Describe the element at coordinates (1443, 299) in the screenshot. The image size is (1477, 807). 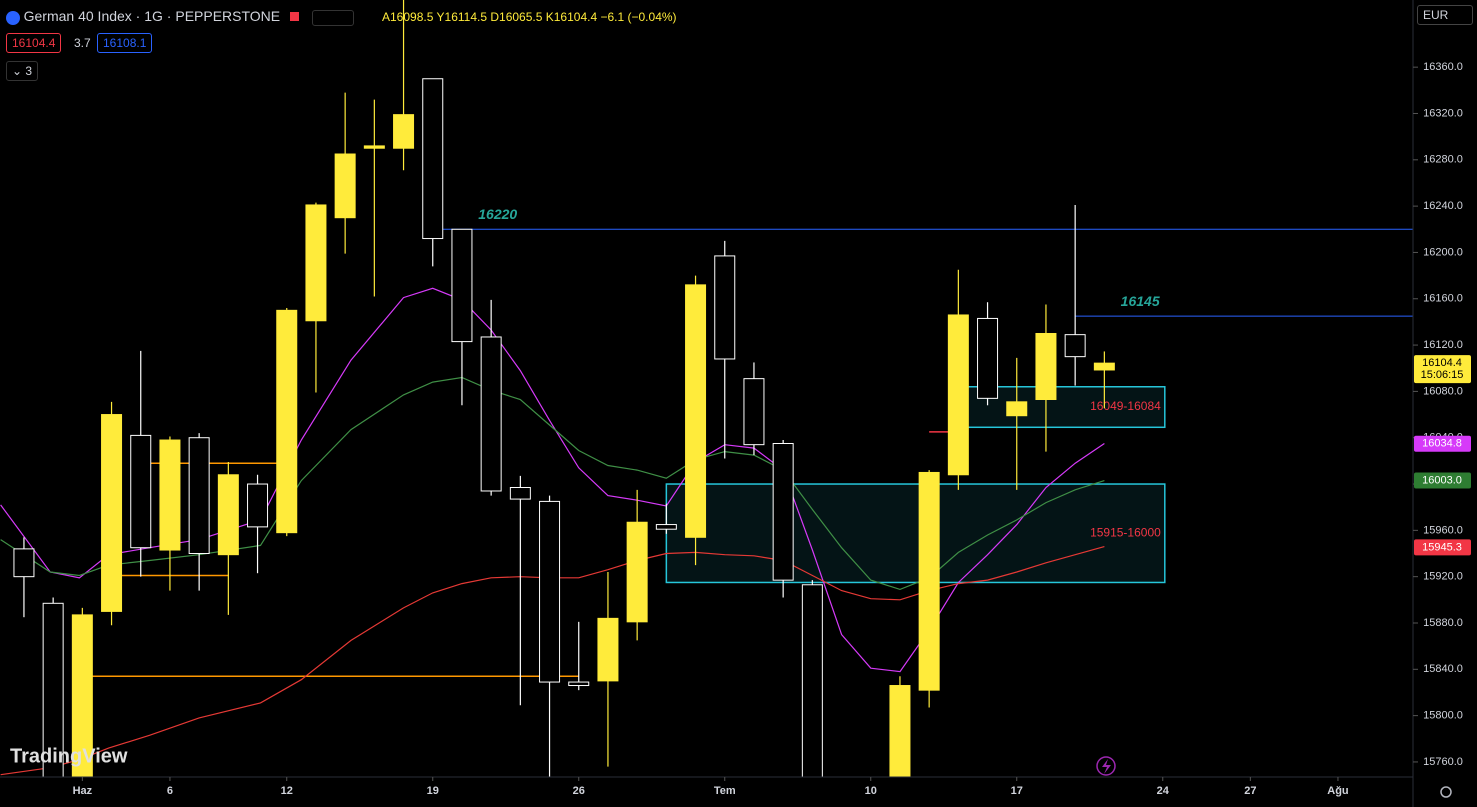
I see `y-tick-label: 16160.0` at that location.